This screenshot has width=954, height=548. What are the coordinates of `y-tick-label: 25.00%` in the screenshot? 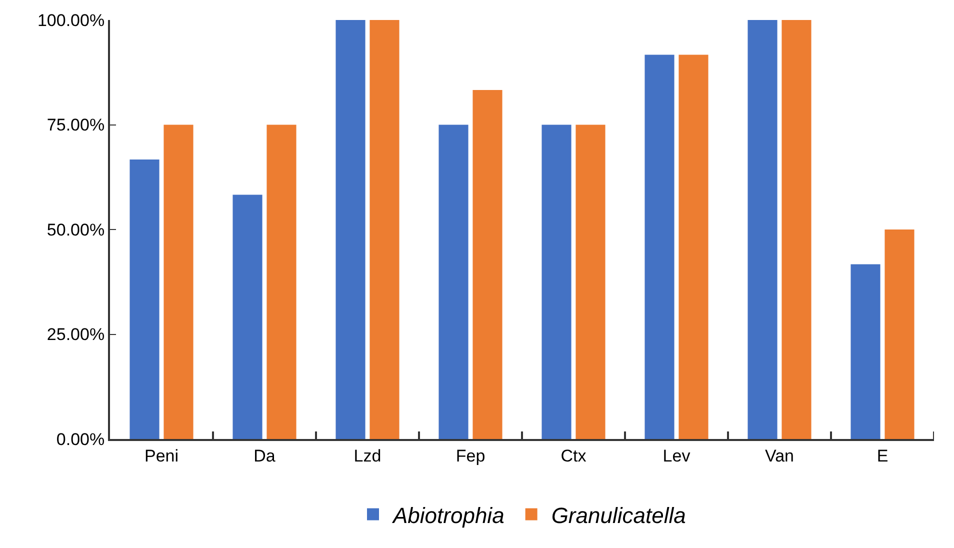 It's located at (75, 334).